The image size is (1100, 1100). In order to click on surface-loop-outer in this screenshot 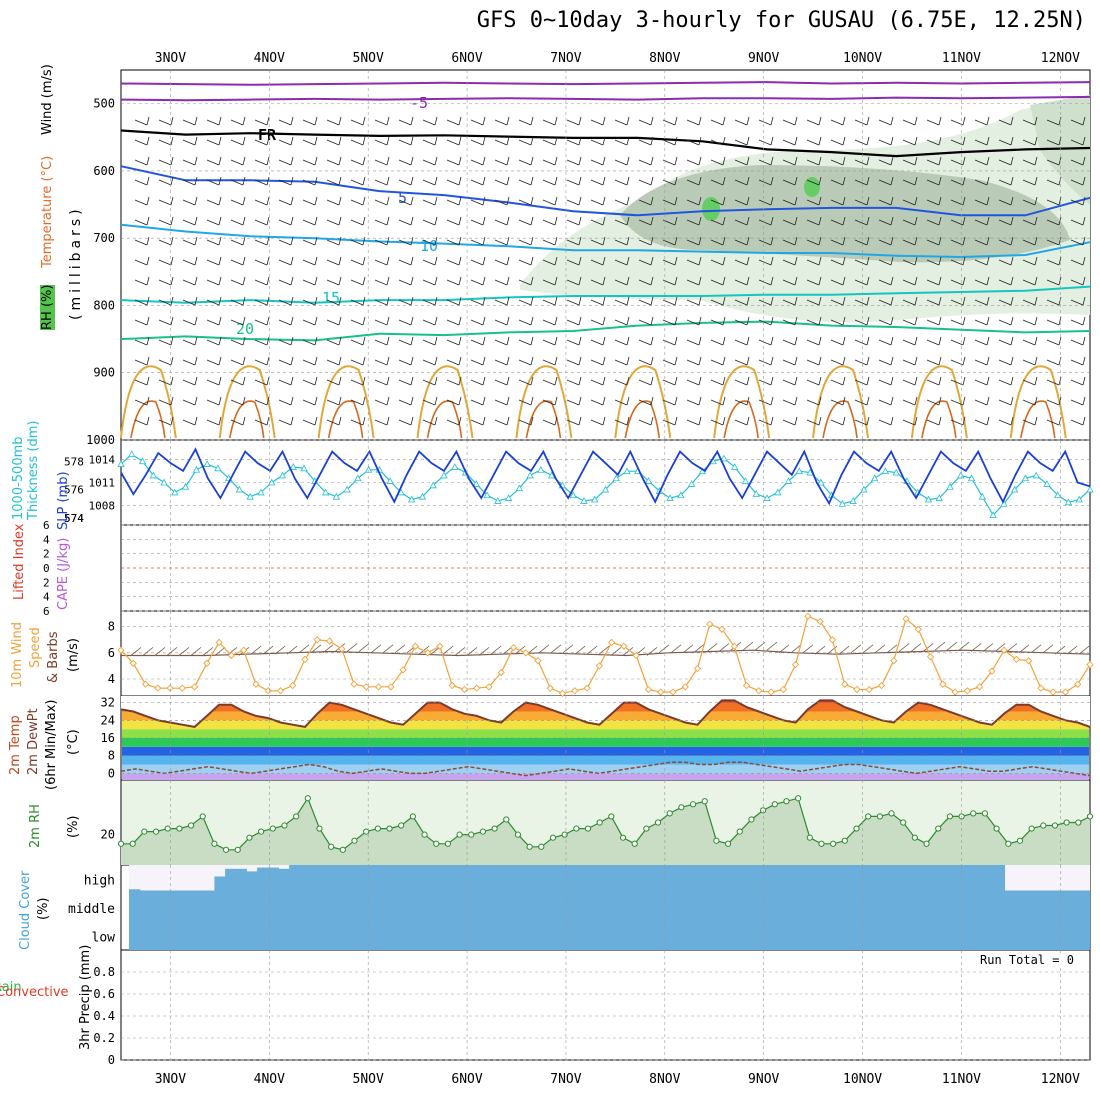, I will do `click(742, 402)`.